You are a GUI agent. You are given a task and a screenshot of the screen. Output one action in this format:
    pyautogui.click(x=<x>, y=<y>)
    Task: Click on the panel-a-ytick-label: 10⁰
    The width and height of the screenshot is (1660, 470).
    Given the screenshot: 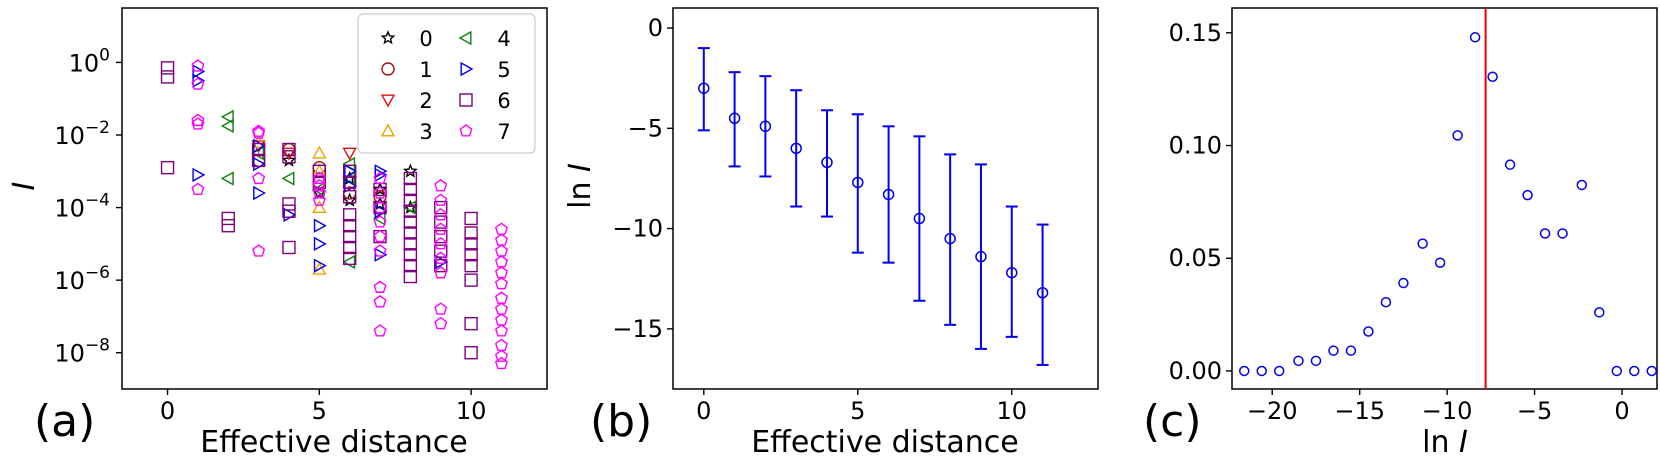 What is the action you would take?
    pyautogui.click(x=89, y=61)
    